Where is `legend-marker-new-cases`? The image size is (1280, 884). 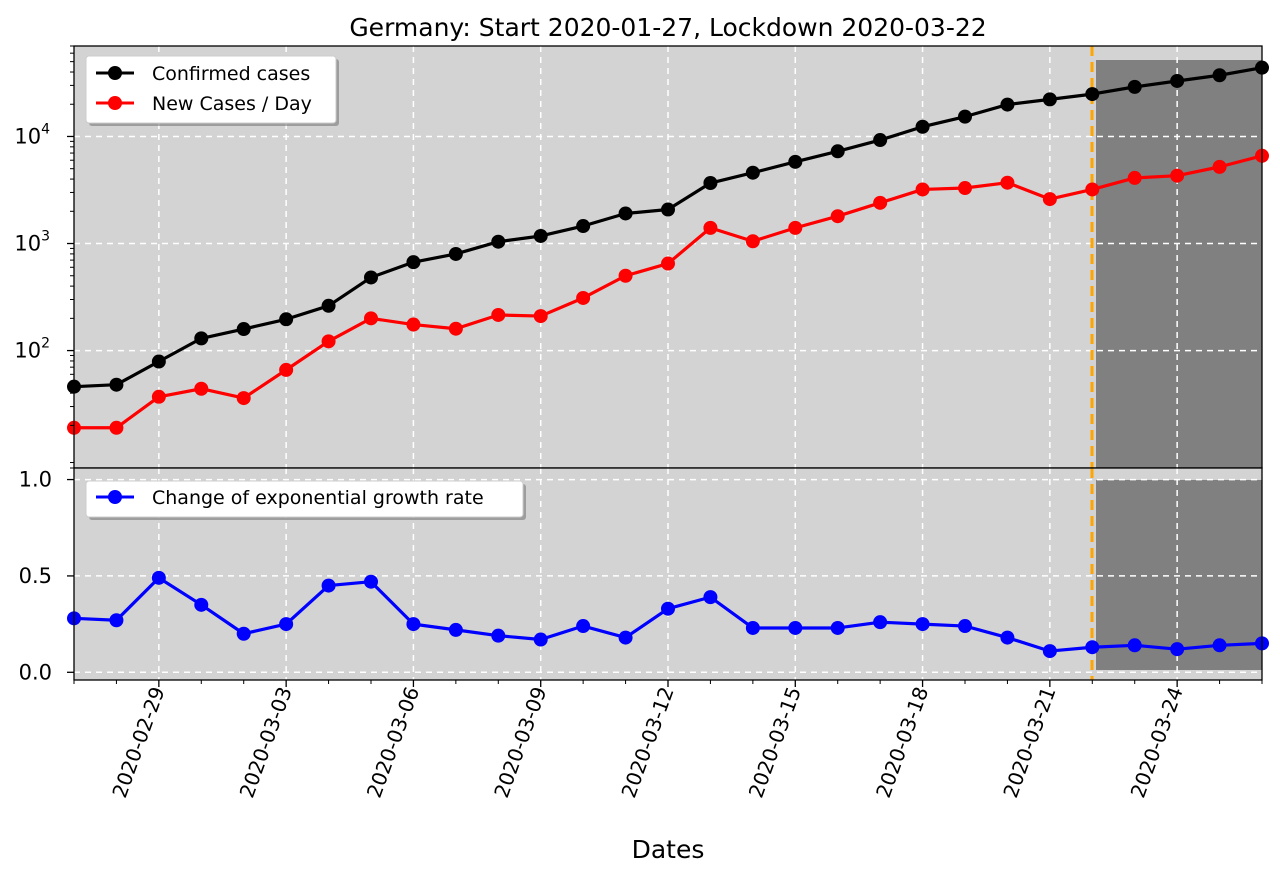
legend-marker-new-cases is located at coordinates (115, 103).